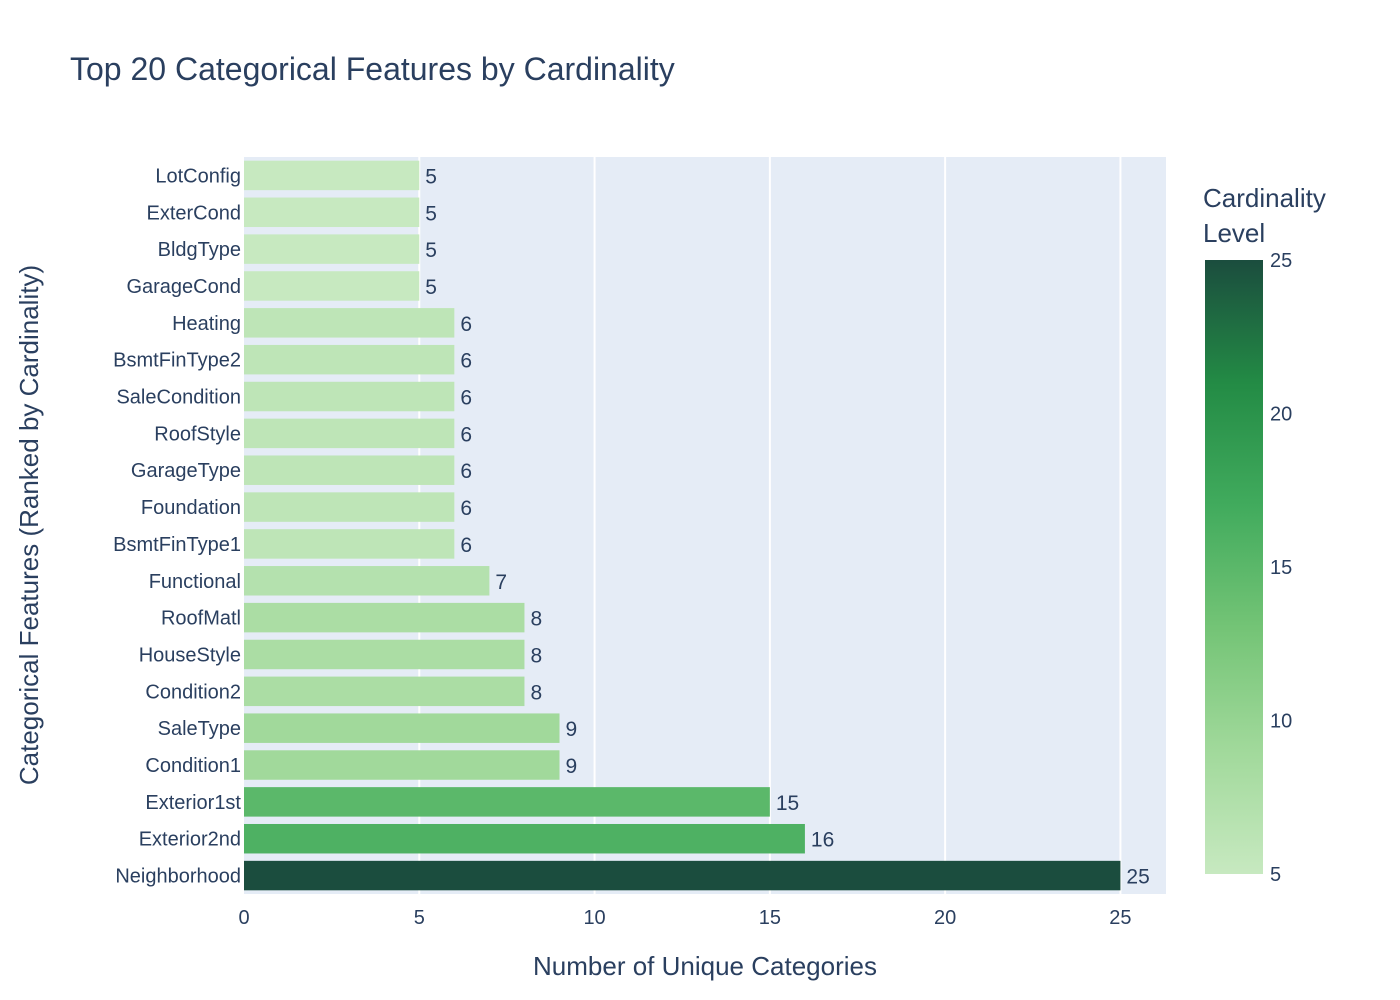  What do you see at coordinates (190, 655) in the screenshot?
I see `y-tick-label: HouseStyle` at bounding box center [190, 655].